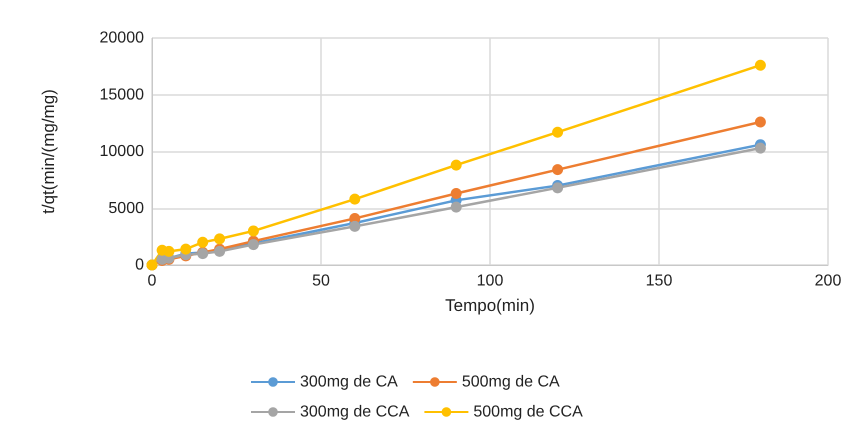 The height and width of the screenshot is (435, 864). Describe the element at coordinates (48, 151) in the screenshot. I see `y-axis-title: t/qt(min/(mg/mg)` at that location.